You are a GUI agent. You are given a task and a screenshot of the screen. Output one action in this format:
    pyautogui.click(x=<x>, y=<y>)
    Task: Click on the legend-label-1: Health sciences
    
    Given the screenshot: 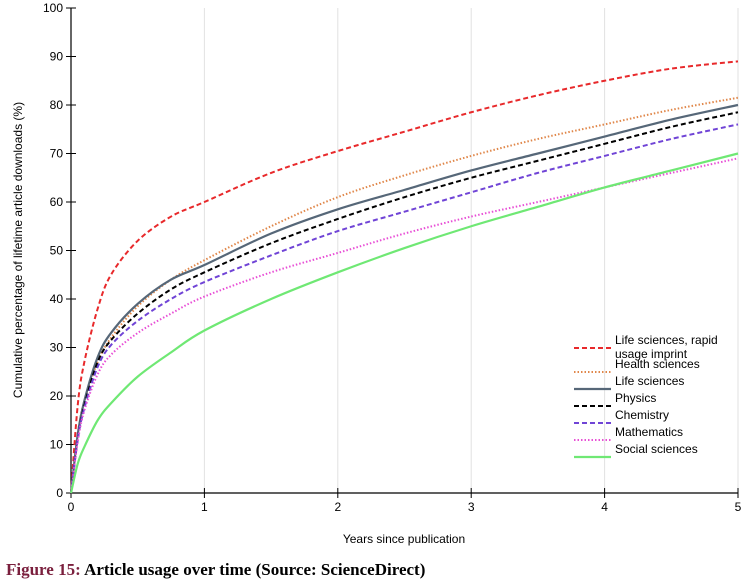 What is the action you would take?
    pyautogui.click(x=657, y=364)
    